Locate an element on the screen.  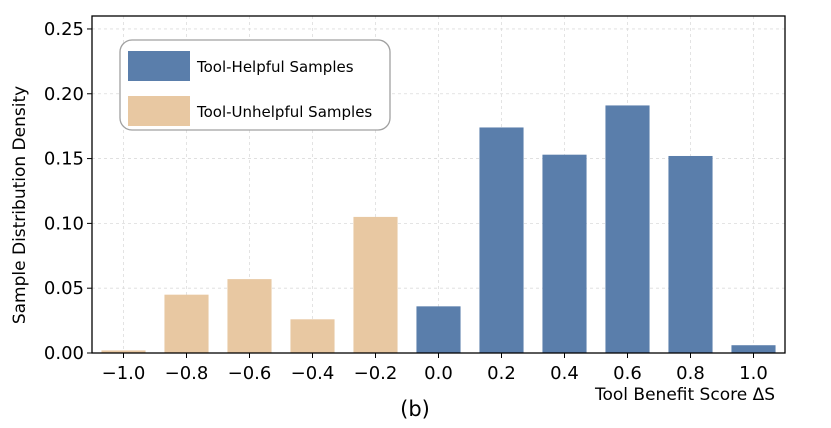
legend-swatch-unhelpful is located at coordinates (159, 111).